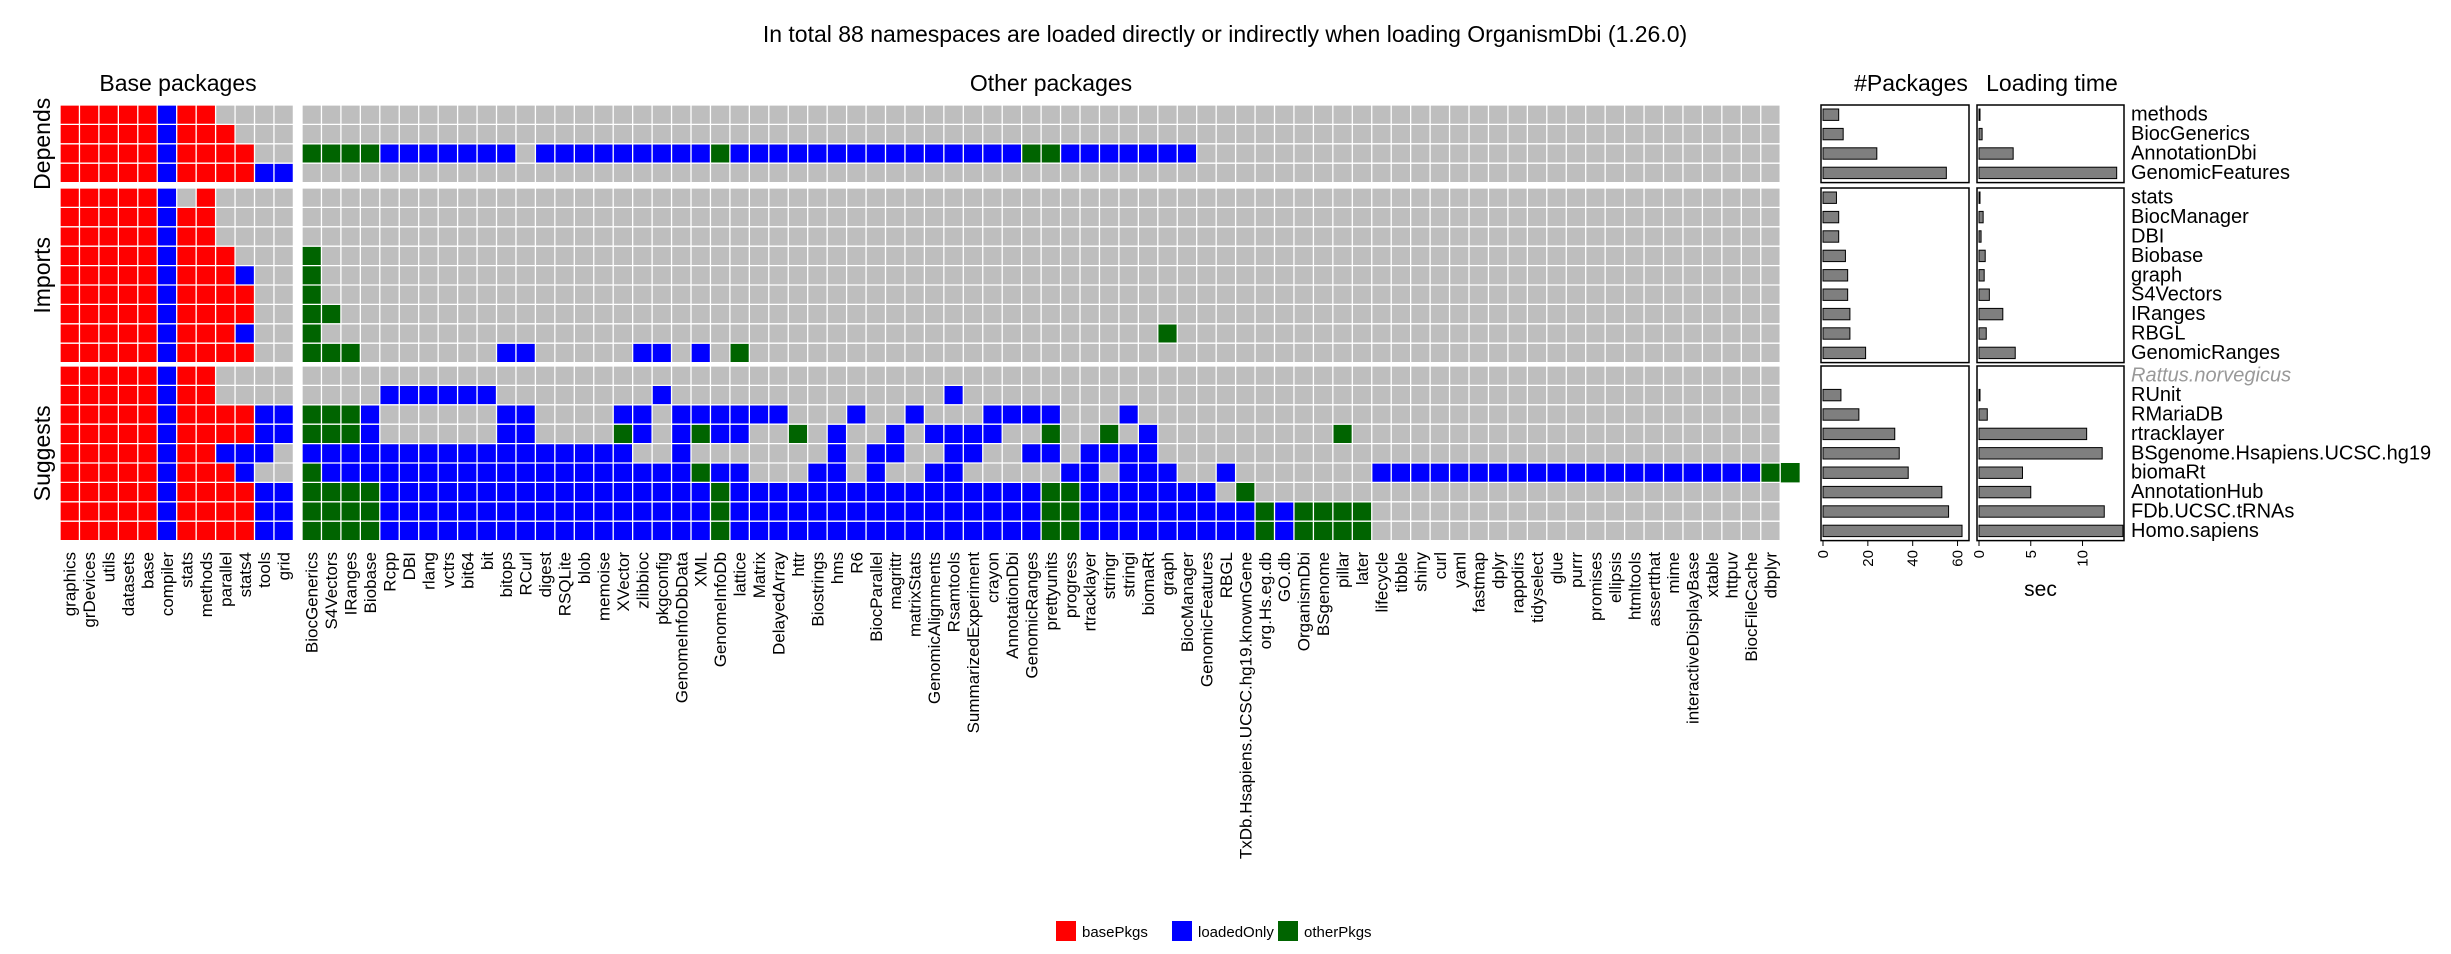 This screenshot has height=954, width=2451. I want to click on column-label: RCurl, so click(526, 573).